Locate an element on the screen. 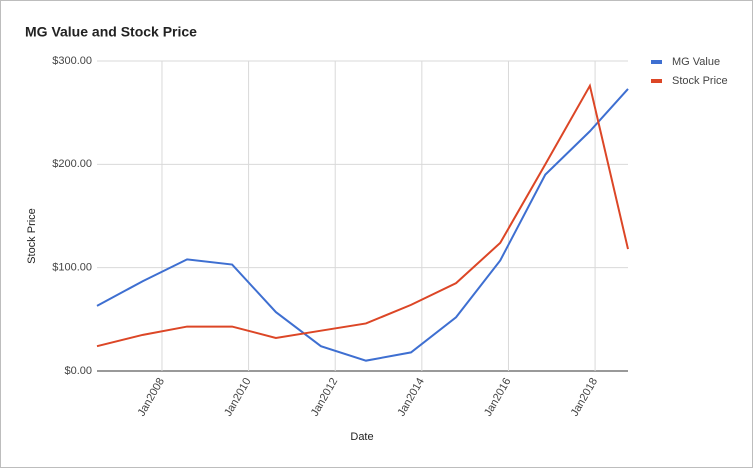 This screenshot has height=468, width=753. y-tick-label: $0.00 is located at coordinates (78, 371).